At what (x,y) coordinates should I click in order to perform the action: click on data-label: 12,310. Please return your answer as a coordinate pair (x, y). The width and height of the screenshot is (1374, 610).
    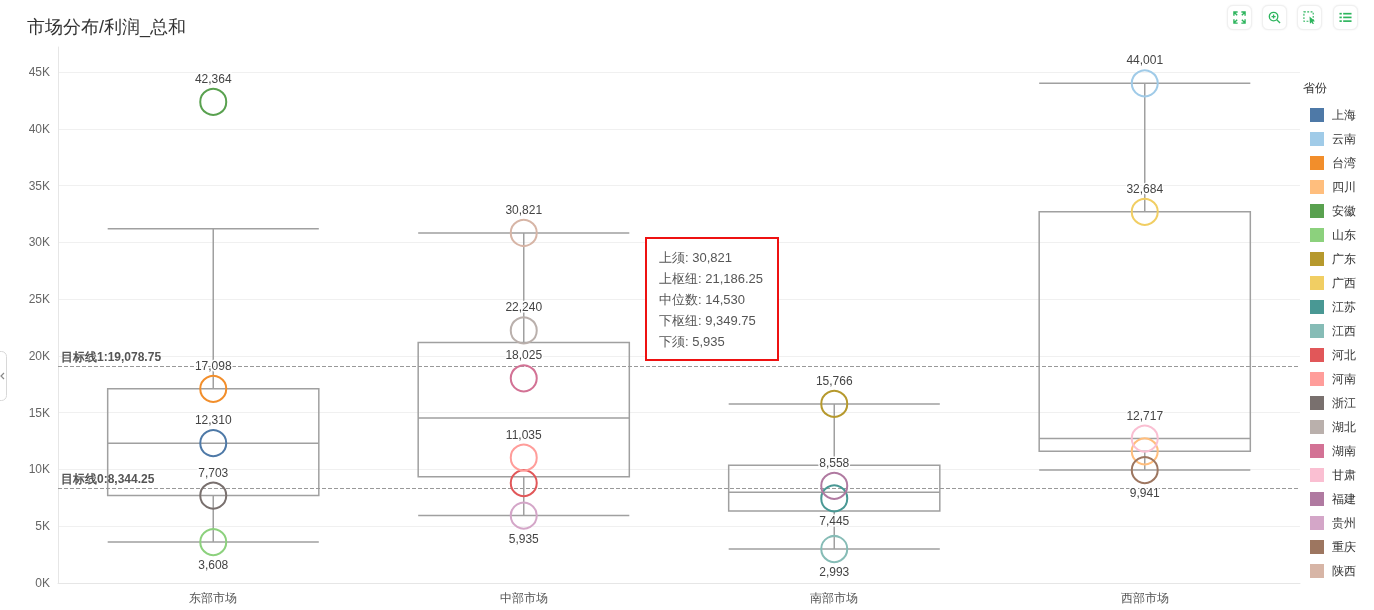
    Looking at the image, I should click on (213, 420).